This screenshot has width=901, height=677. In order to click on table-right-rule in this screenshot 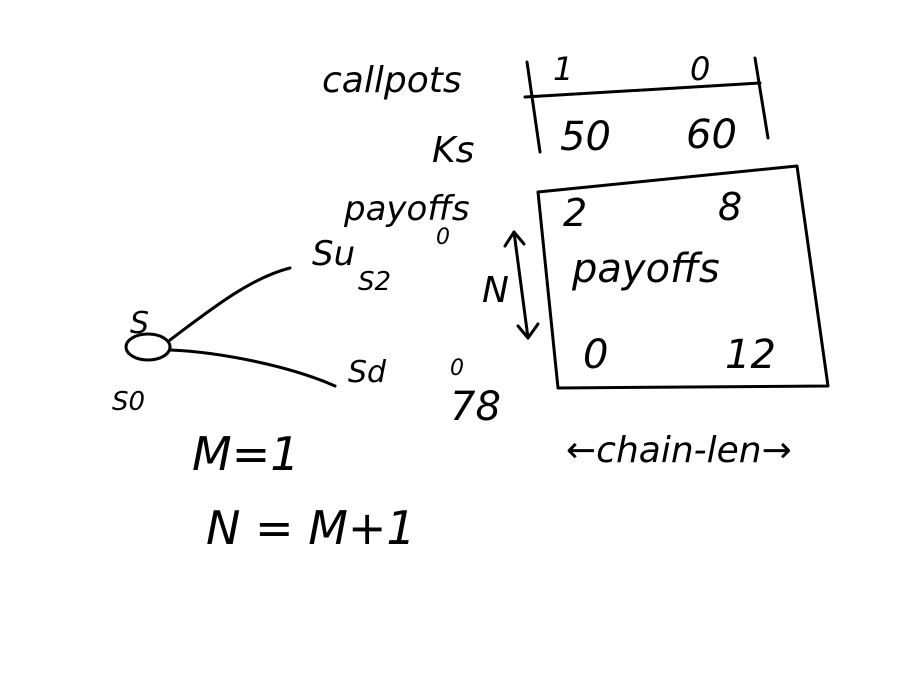, I will do `click(761, 98)`.